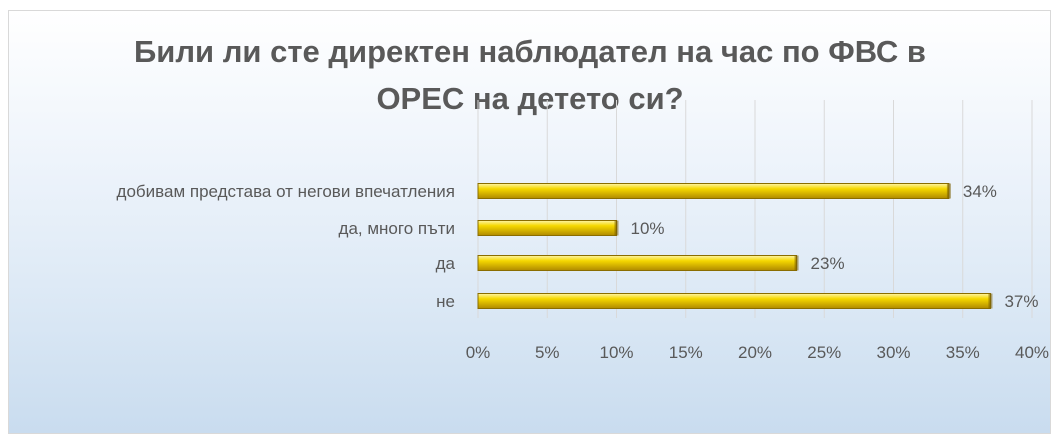 This screenshot has height=438, width=1055. What do you see at coordinates (616, 352) in the screenshot?
I see `x-tick-label: 10%` at bounding box center [616, 352].